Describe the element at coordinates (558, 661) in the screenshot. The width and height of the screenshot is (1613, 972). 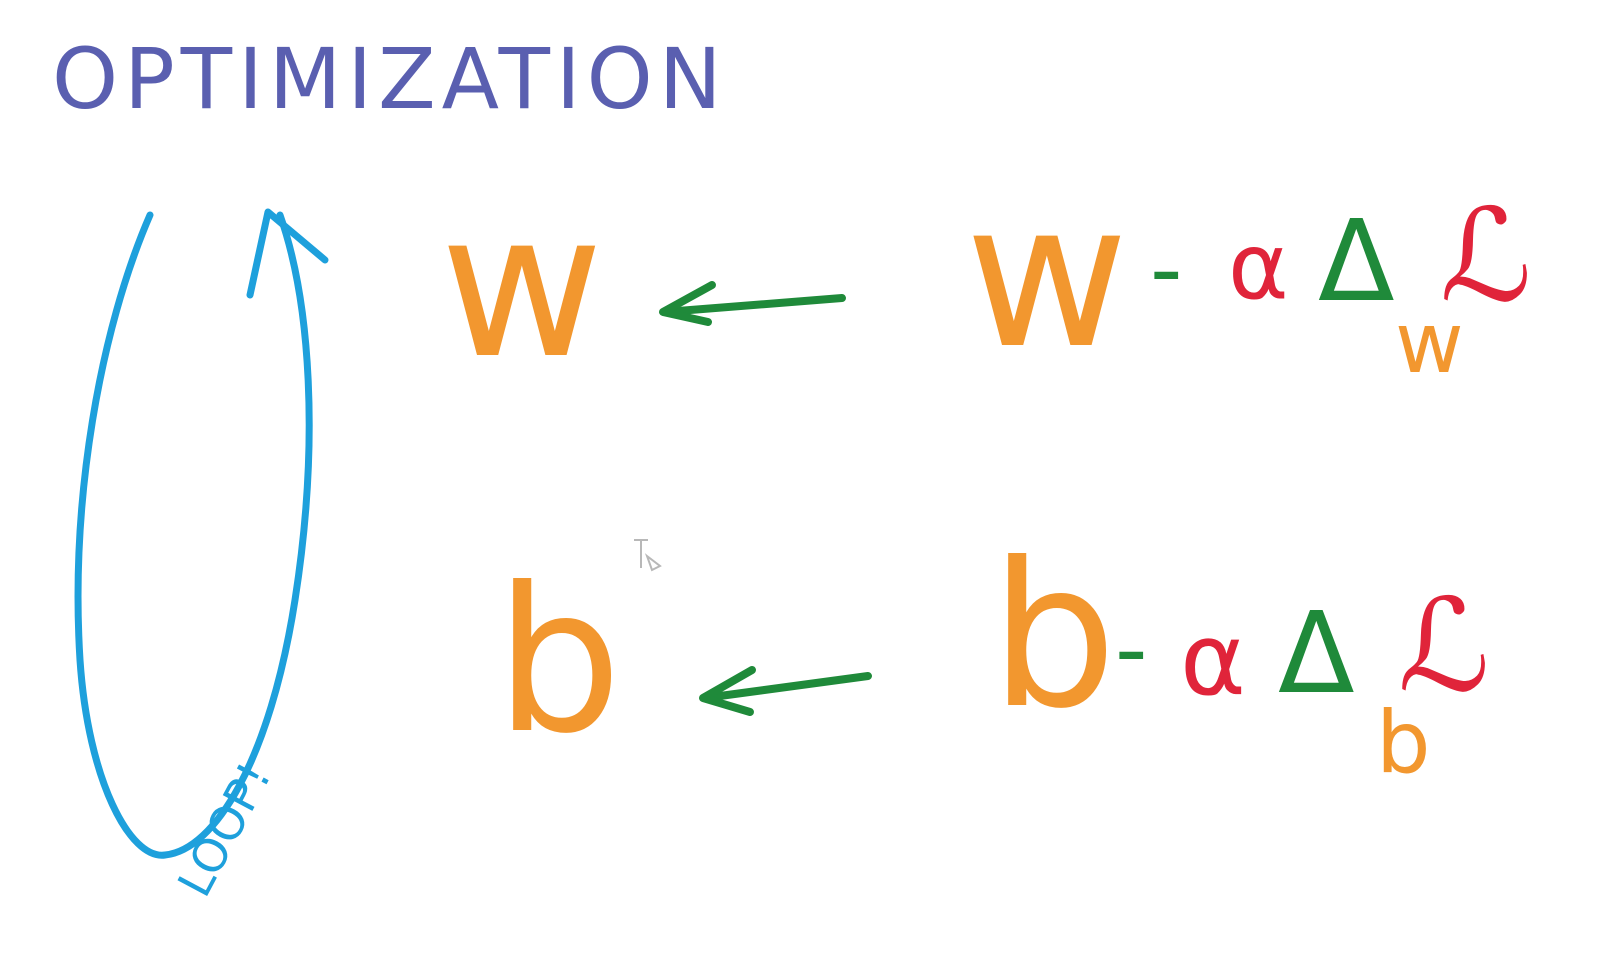
I see `variable-b: b` at that location.